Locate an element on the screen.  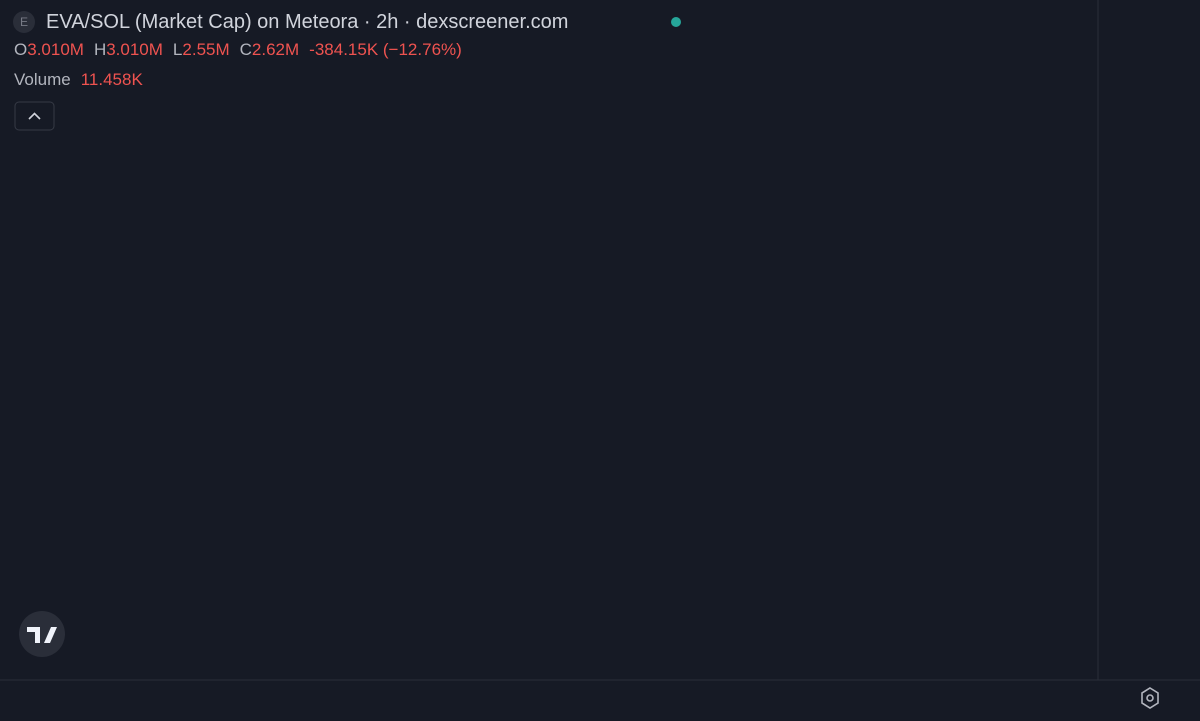
volume-value: 11.458K is located at coordinates (111, 79).